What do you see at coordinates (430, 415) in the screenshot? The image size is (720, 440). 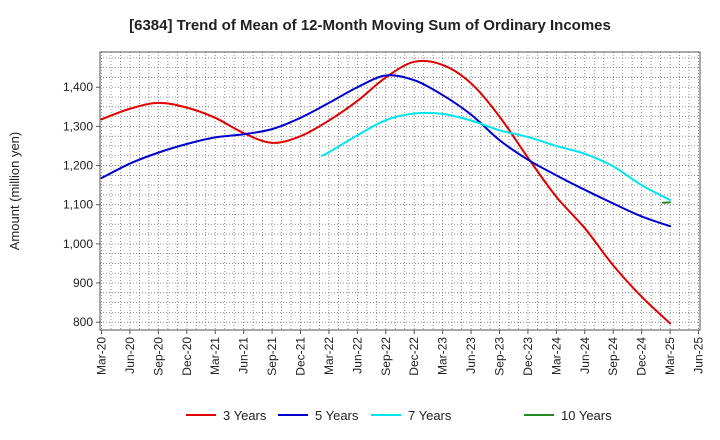 I see `legend-label: 7 Years` at bounding box center [430, 415].